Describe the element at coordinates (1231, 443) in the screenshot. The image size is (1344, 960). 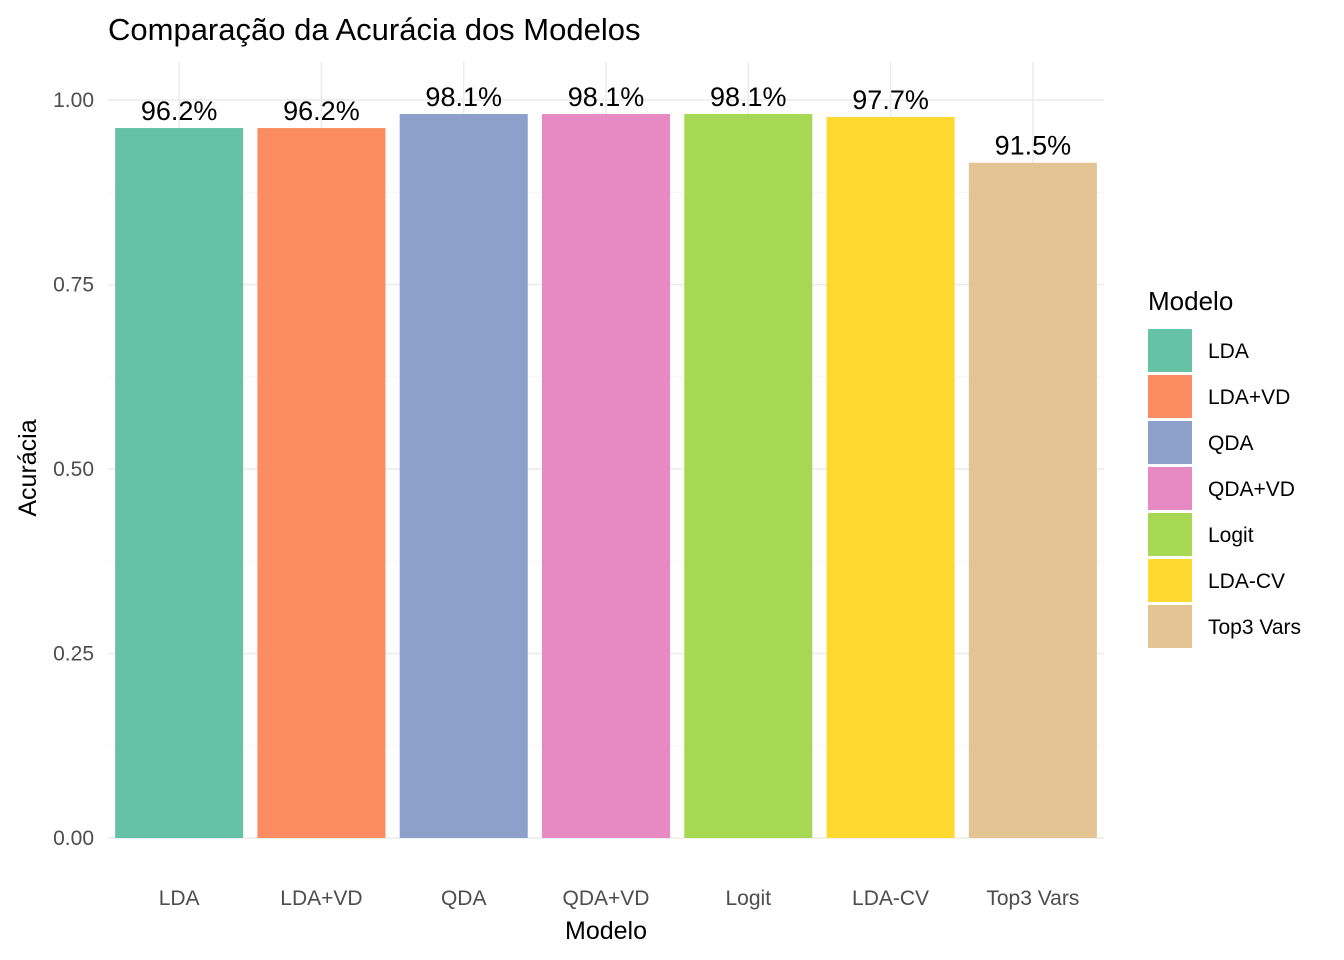
I see `legend-label: QDA` at that location.